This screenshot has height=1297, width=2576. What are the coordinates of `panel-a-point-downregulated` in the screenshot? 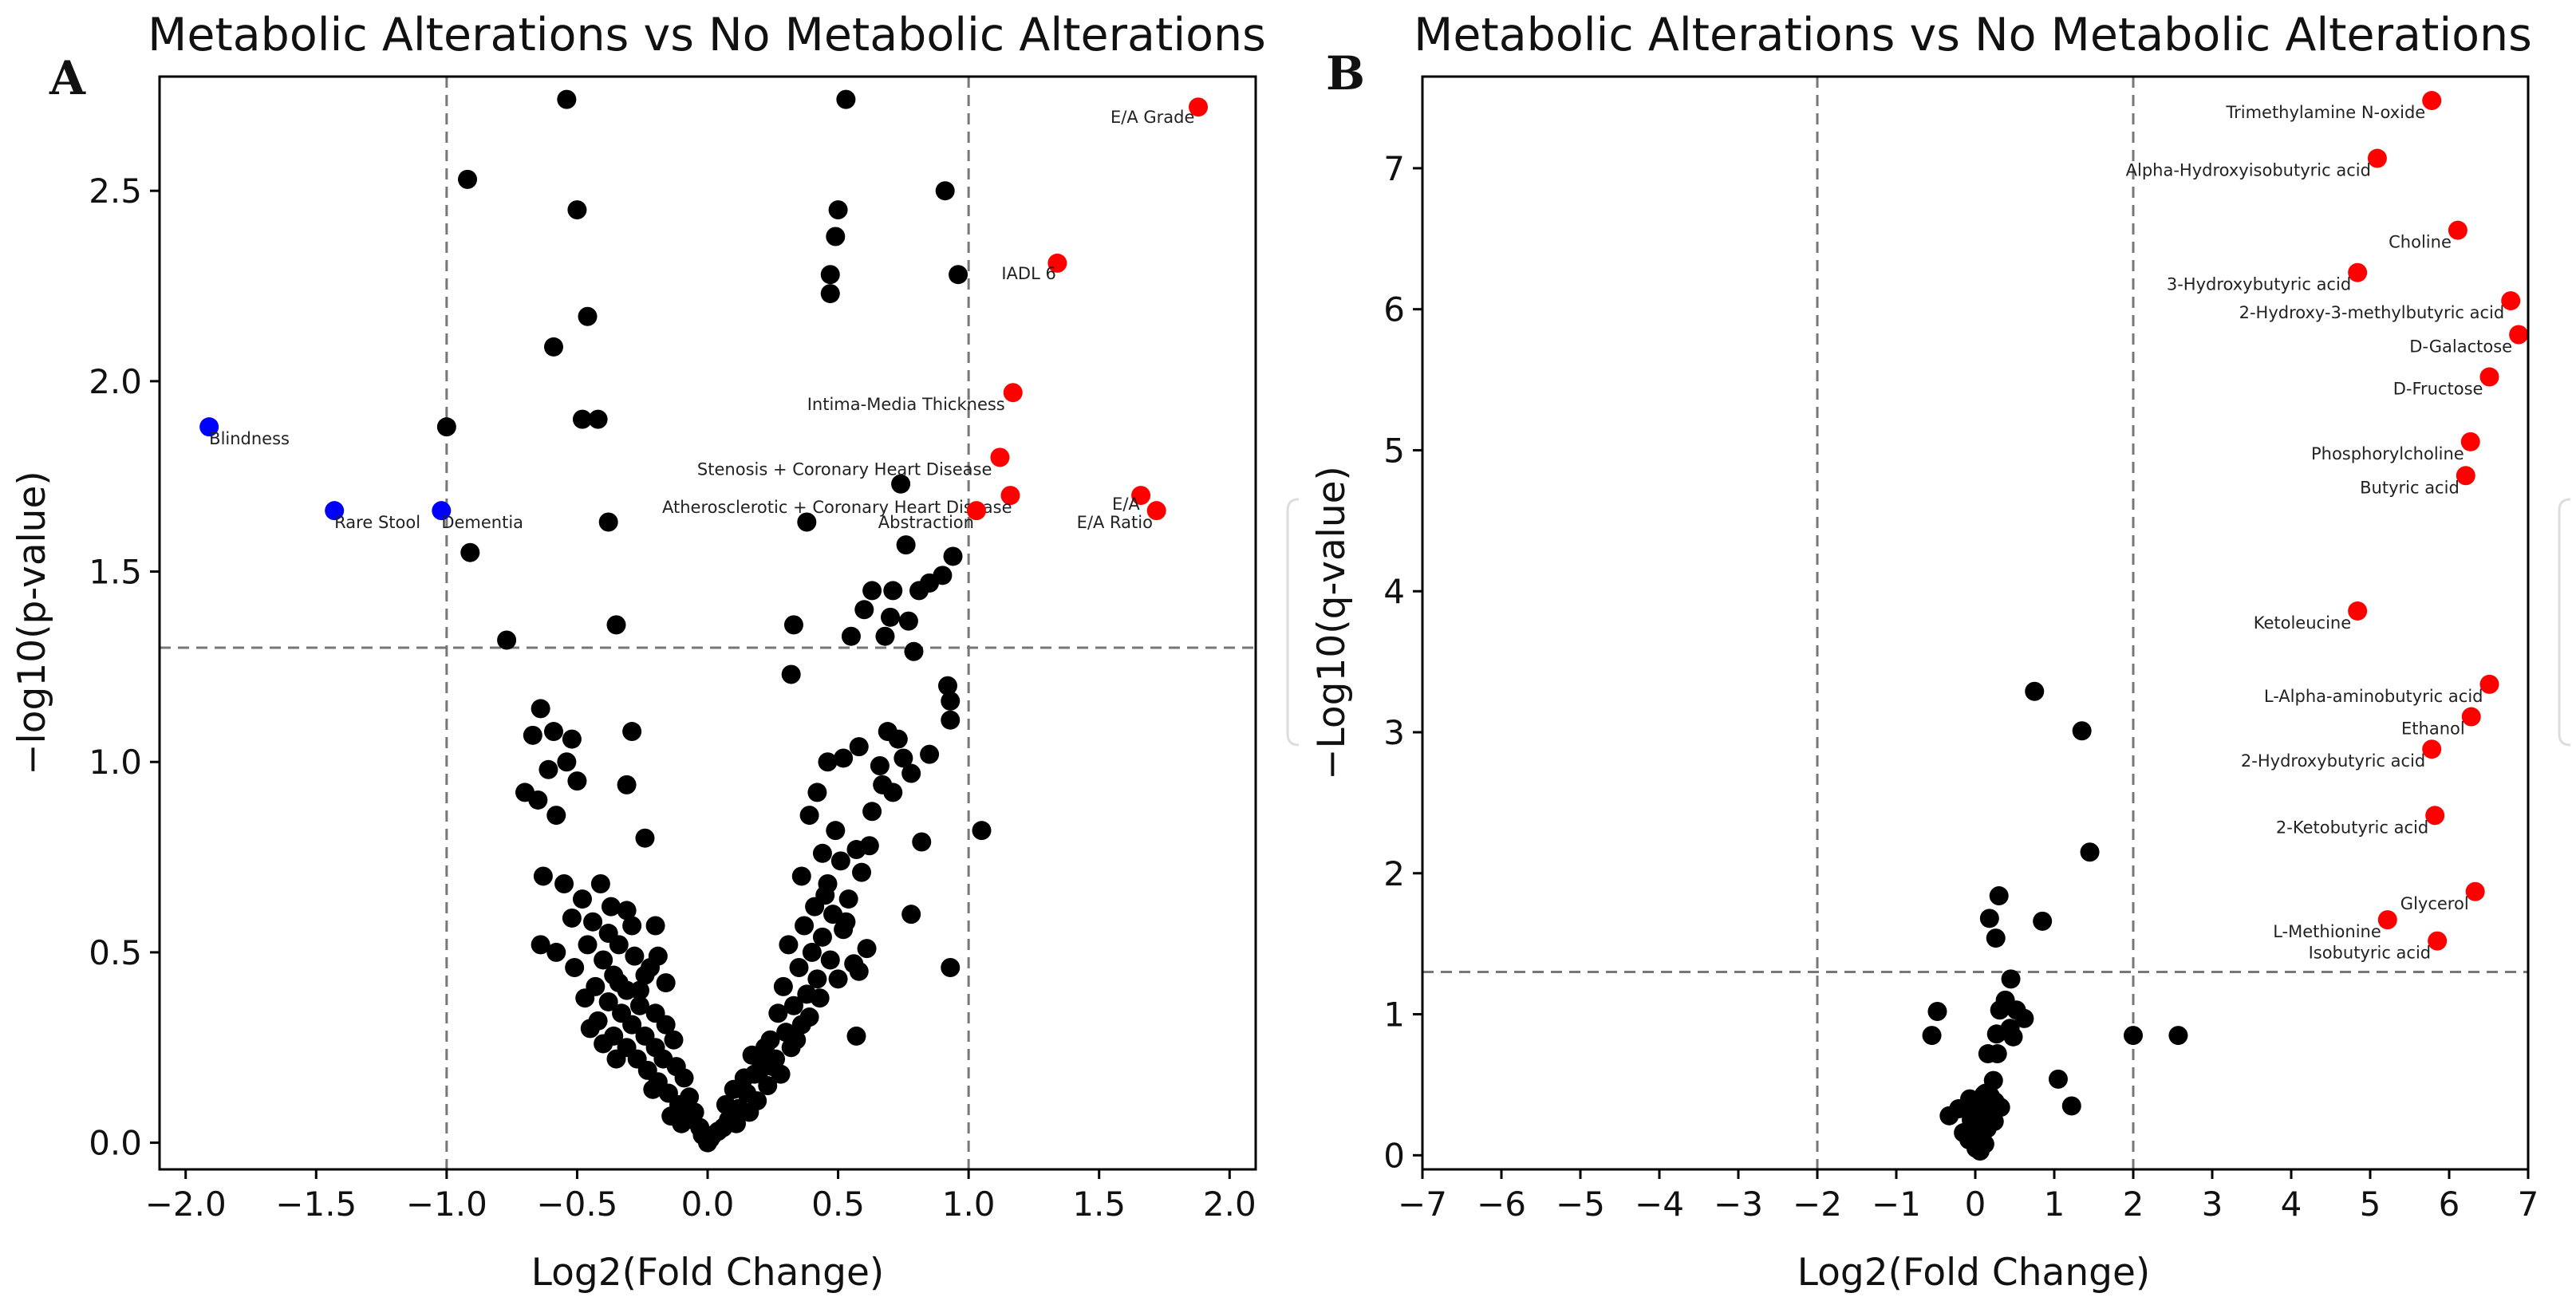 It's located at (335, 511).